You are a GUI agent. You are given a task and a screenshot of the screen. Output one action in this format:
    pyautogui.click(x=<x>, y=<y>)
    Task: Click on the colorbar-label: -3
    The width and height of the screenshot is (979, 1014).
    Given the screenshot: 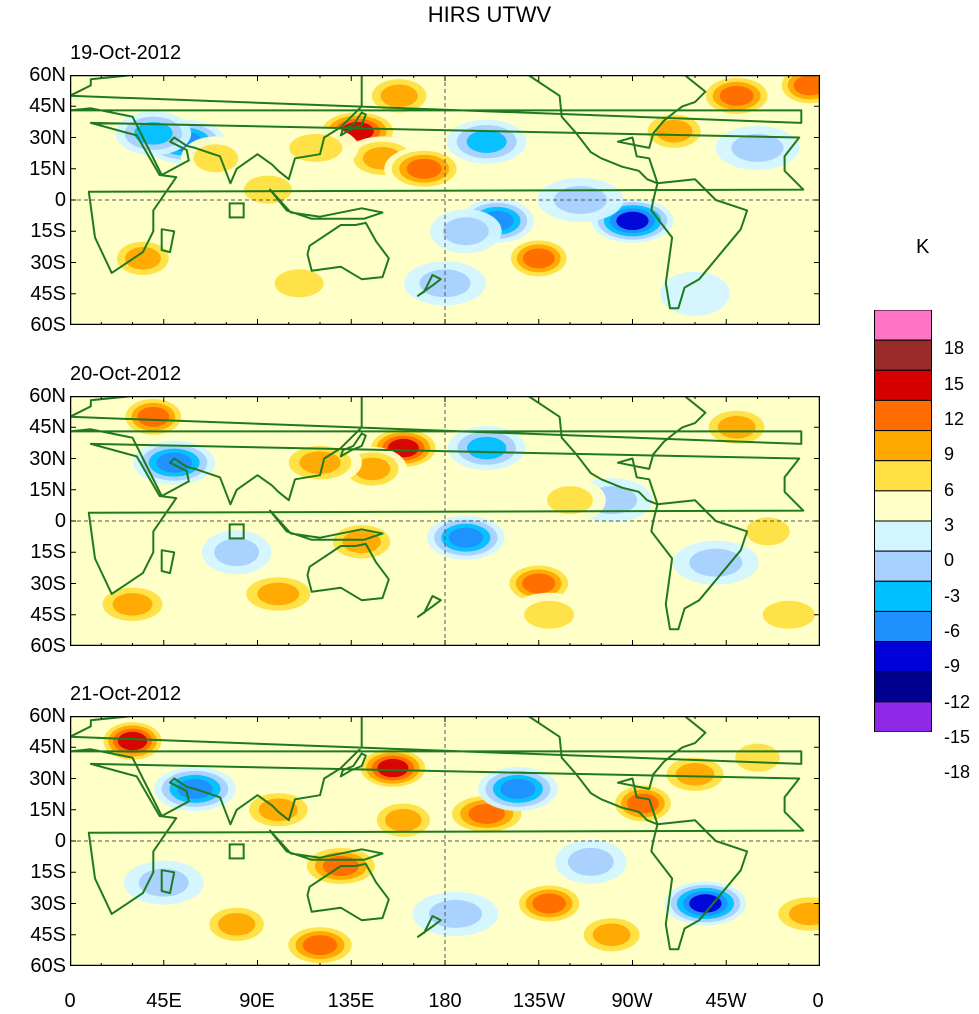 What is the action you would take?
    pyautogui.click(x=952, y=596)
    